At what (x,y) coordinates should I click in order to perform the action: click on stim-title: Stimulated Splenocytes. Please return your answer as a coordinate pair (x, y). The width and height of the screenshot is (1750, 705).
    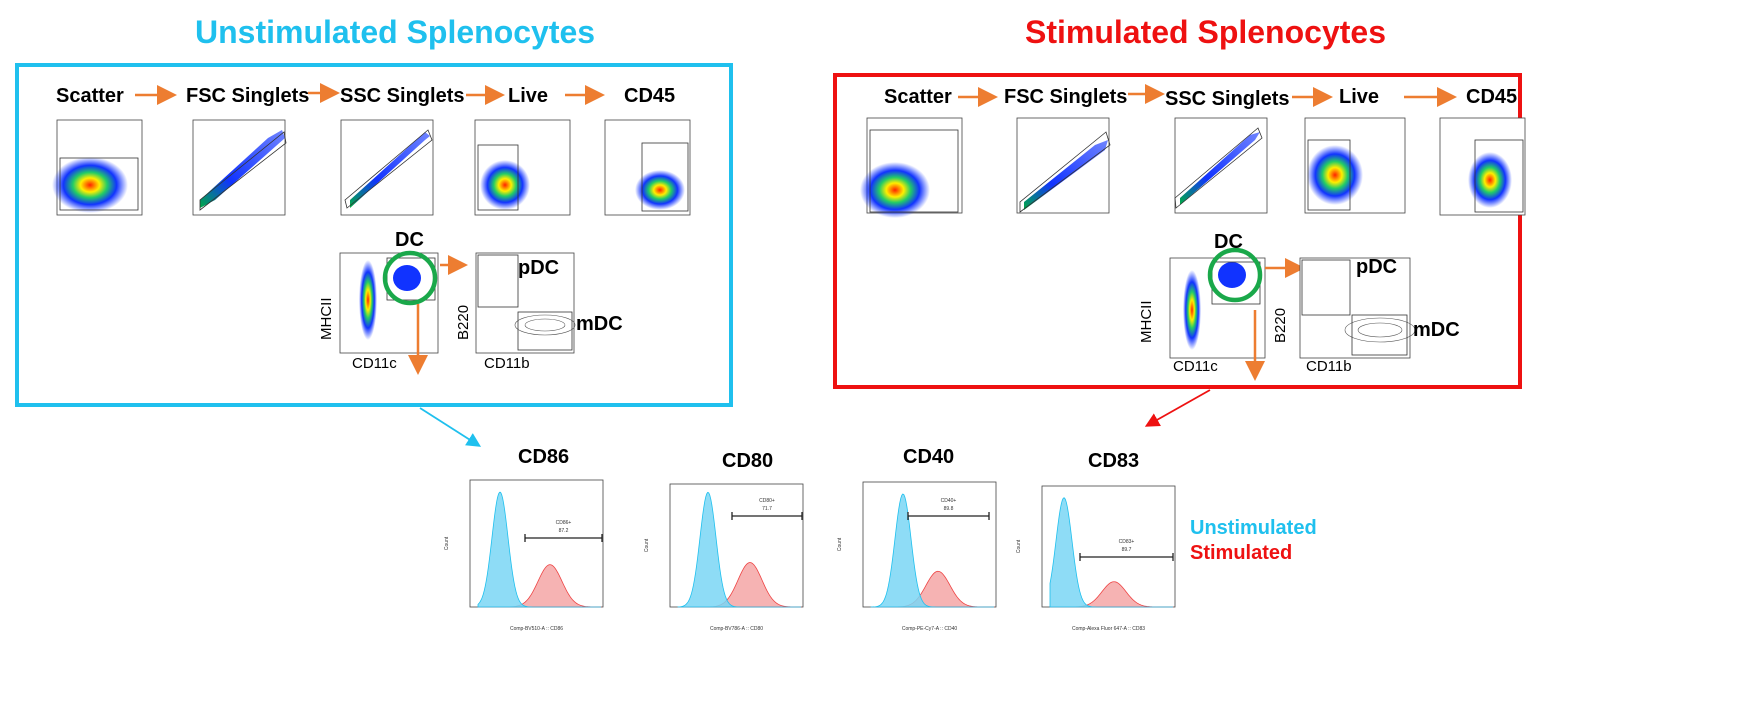
    Looking at the image, I should click on (1205, 32).